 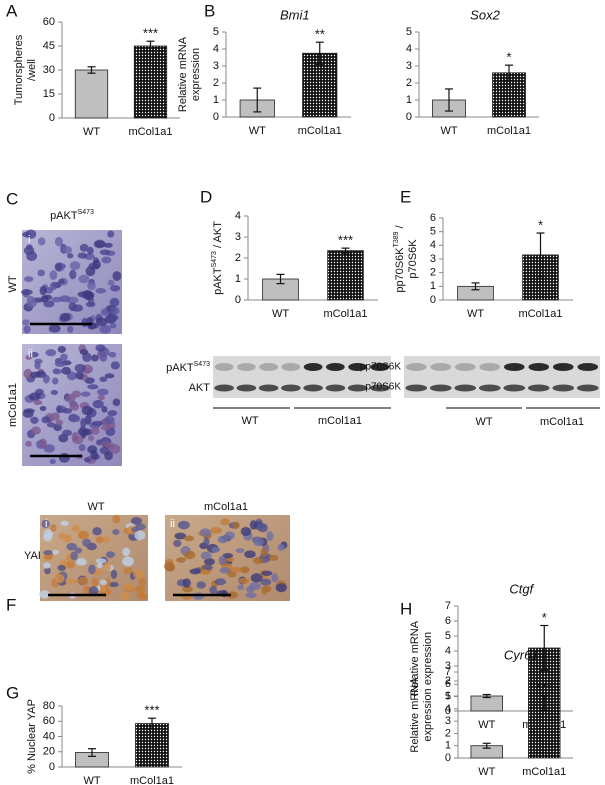 I want to click on label: expression, so click(x=428, y=658).